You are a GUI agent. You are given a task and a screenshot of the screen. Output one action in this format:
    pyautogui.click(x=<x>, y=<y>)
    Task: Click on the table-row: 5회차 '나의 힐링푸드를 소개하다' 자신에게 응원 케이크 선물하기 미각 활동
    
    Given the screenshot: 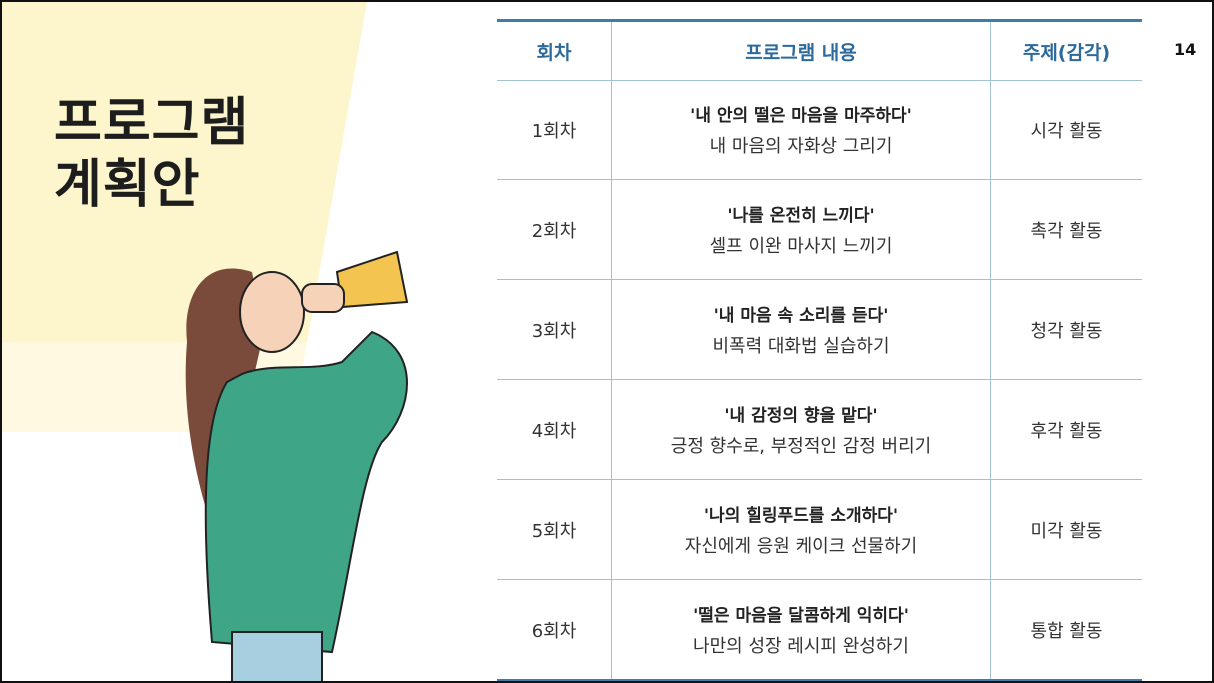 What is the action you would take?
    pyautogui.click(x=819, y=530)
    